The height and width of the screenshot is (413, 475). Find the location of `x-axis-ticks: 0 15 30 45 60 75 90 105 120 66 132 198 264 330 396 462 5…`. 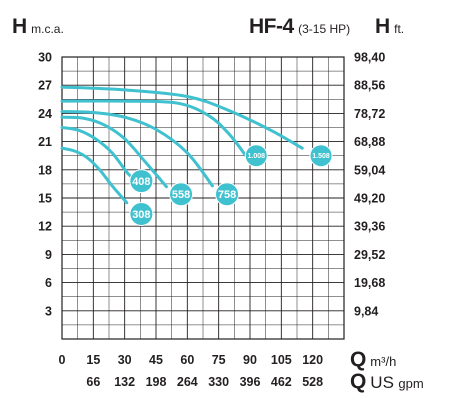

x-axis-ticks: 0 15 30 45 60 75 90 105 120 66 132 198 264 330 396 462 5… is located at coordinates (191, 371).